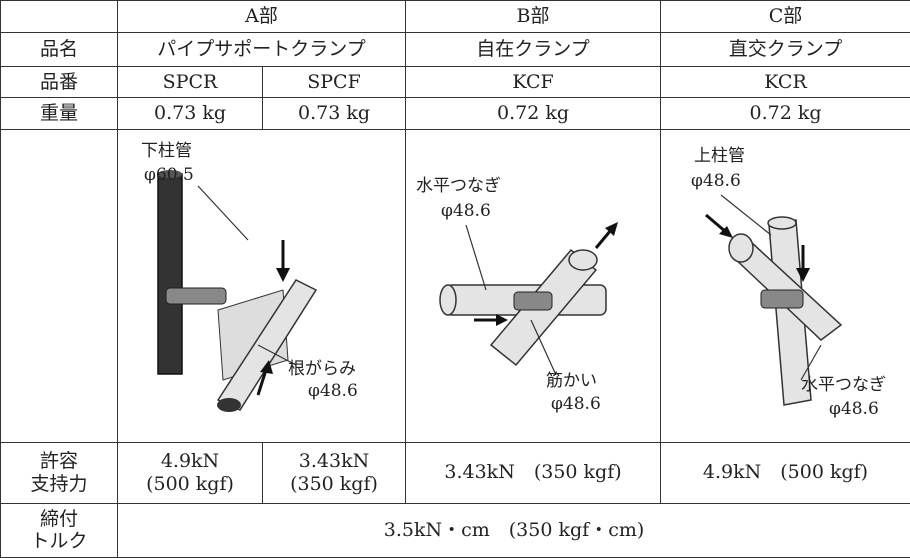 The image size is (910, 558). I want to click on row: 重量 0.73 kg 0.73 kg 0.72 kg 0.72 kg, so click(455, 114).